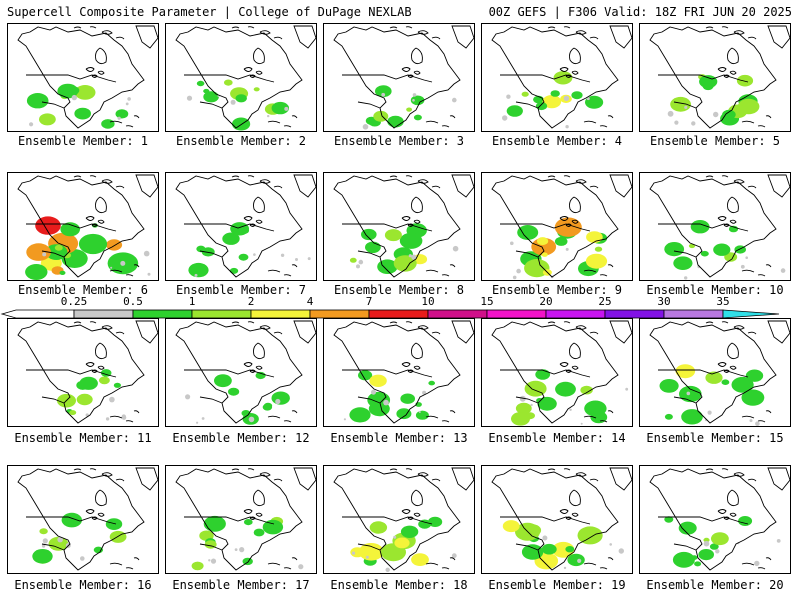  Describe the element at coordinates (369, 301) in the screenshot. I see `colorbar-tick-label: 7` at that location.